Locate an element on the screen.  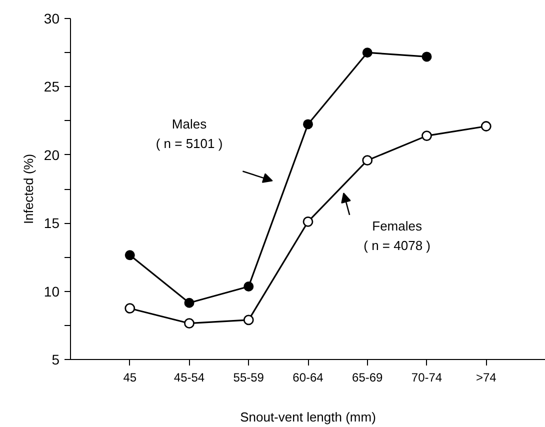
x-tick-label: 45-54 is located at coordinates (189, 377).